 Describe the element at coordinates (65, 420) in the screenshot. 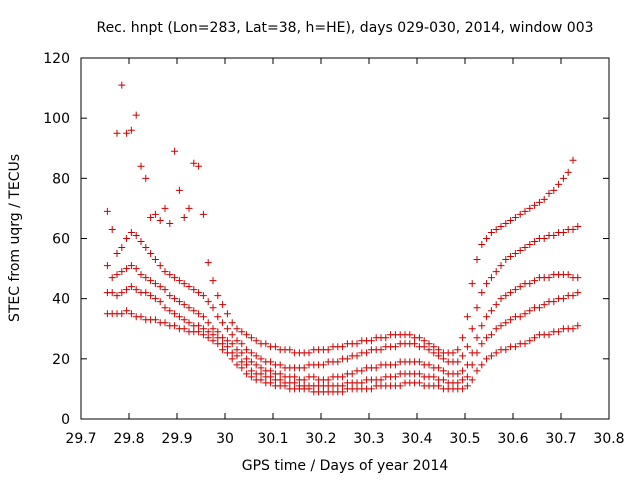

I see `y-tick-label: 0` at that location.